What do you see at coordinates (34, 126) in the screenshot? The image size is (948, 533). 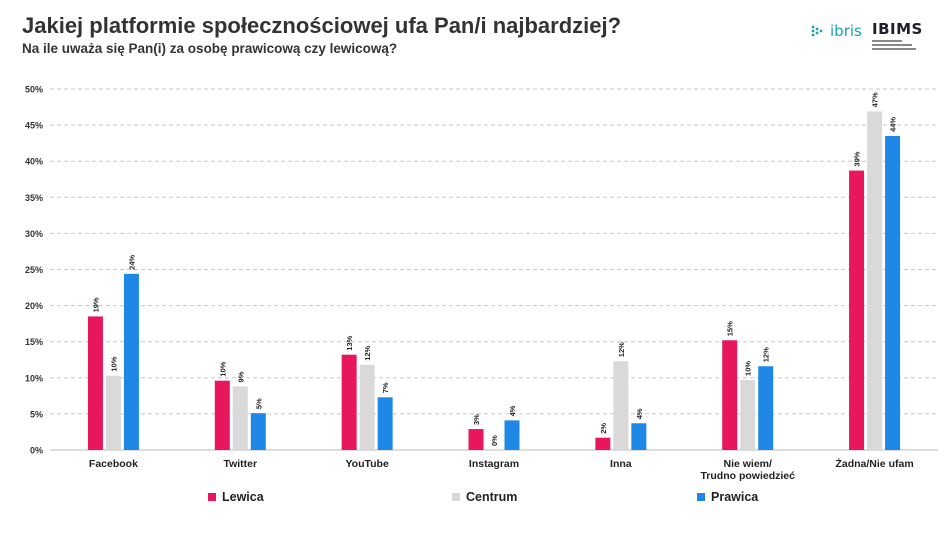 I see `y-tick-label: 45%` at bounding box center [34, 126].